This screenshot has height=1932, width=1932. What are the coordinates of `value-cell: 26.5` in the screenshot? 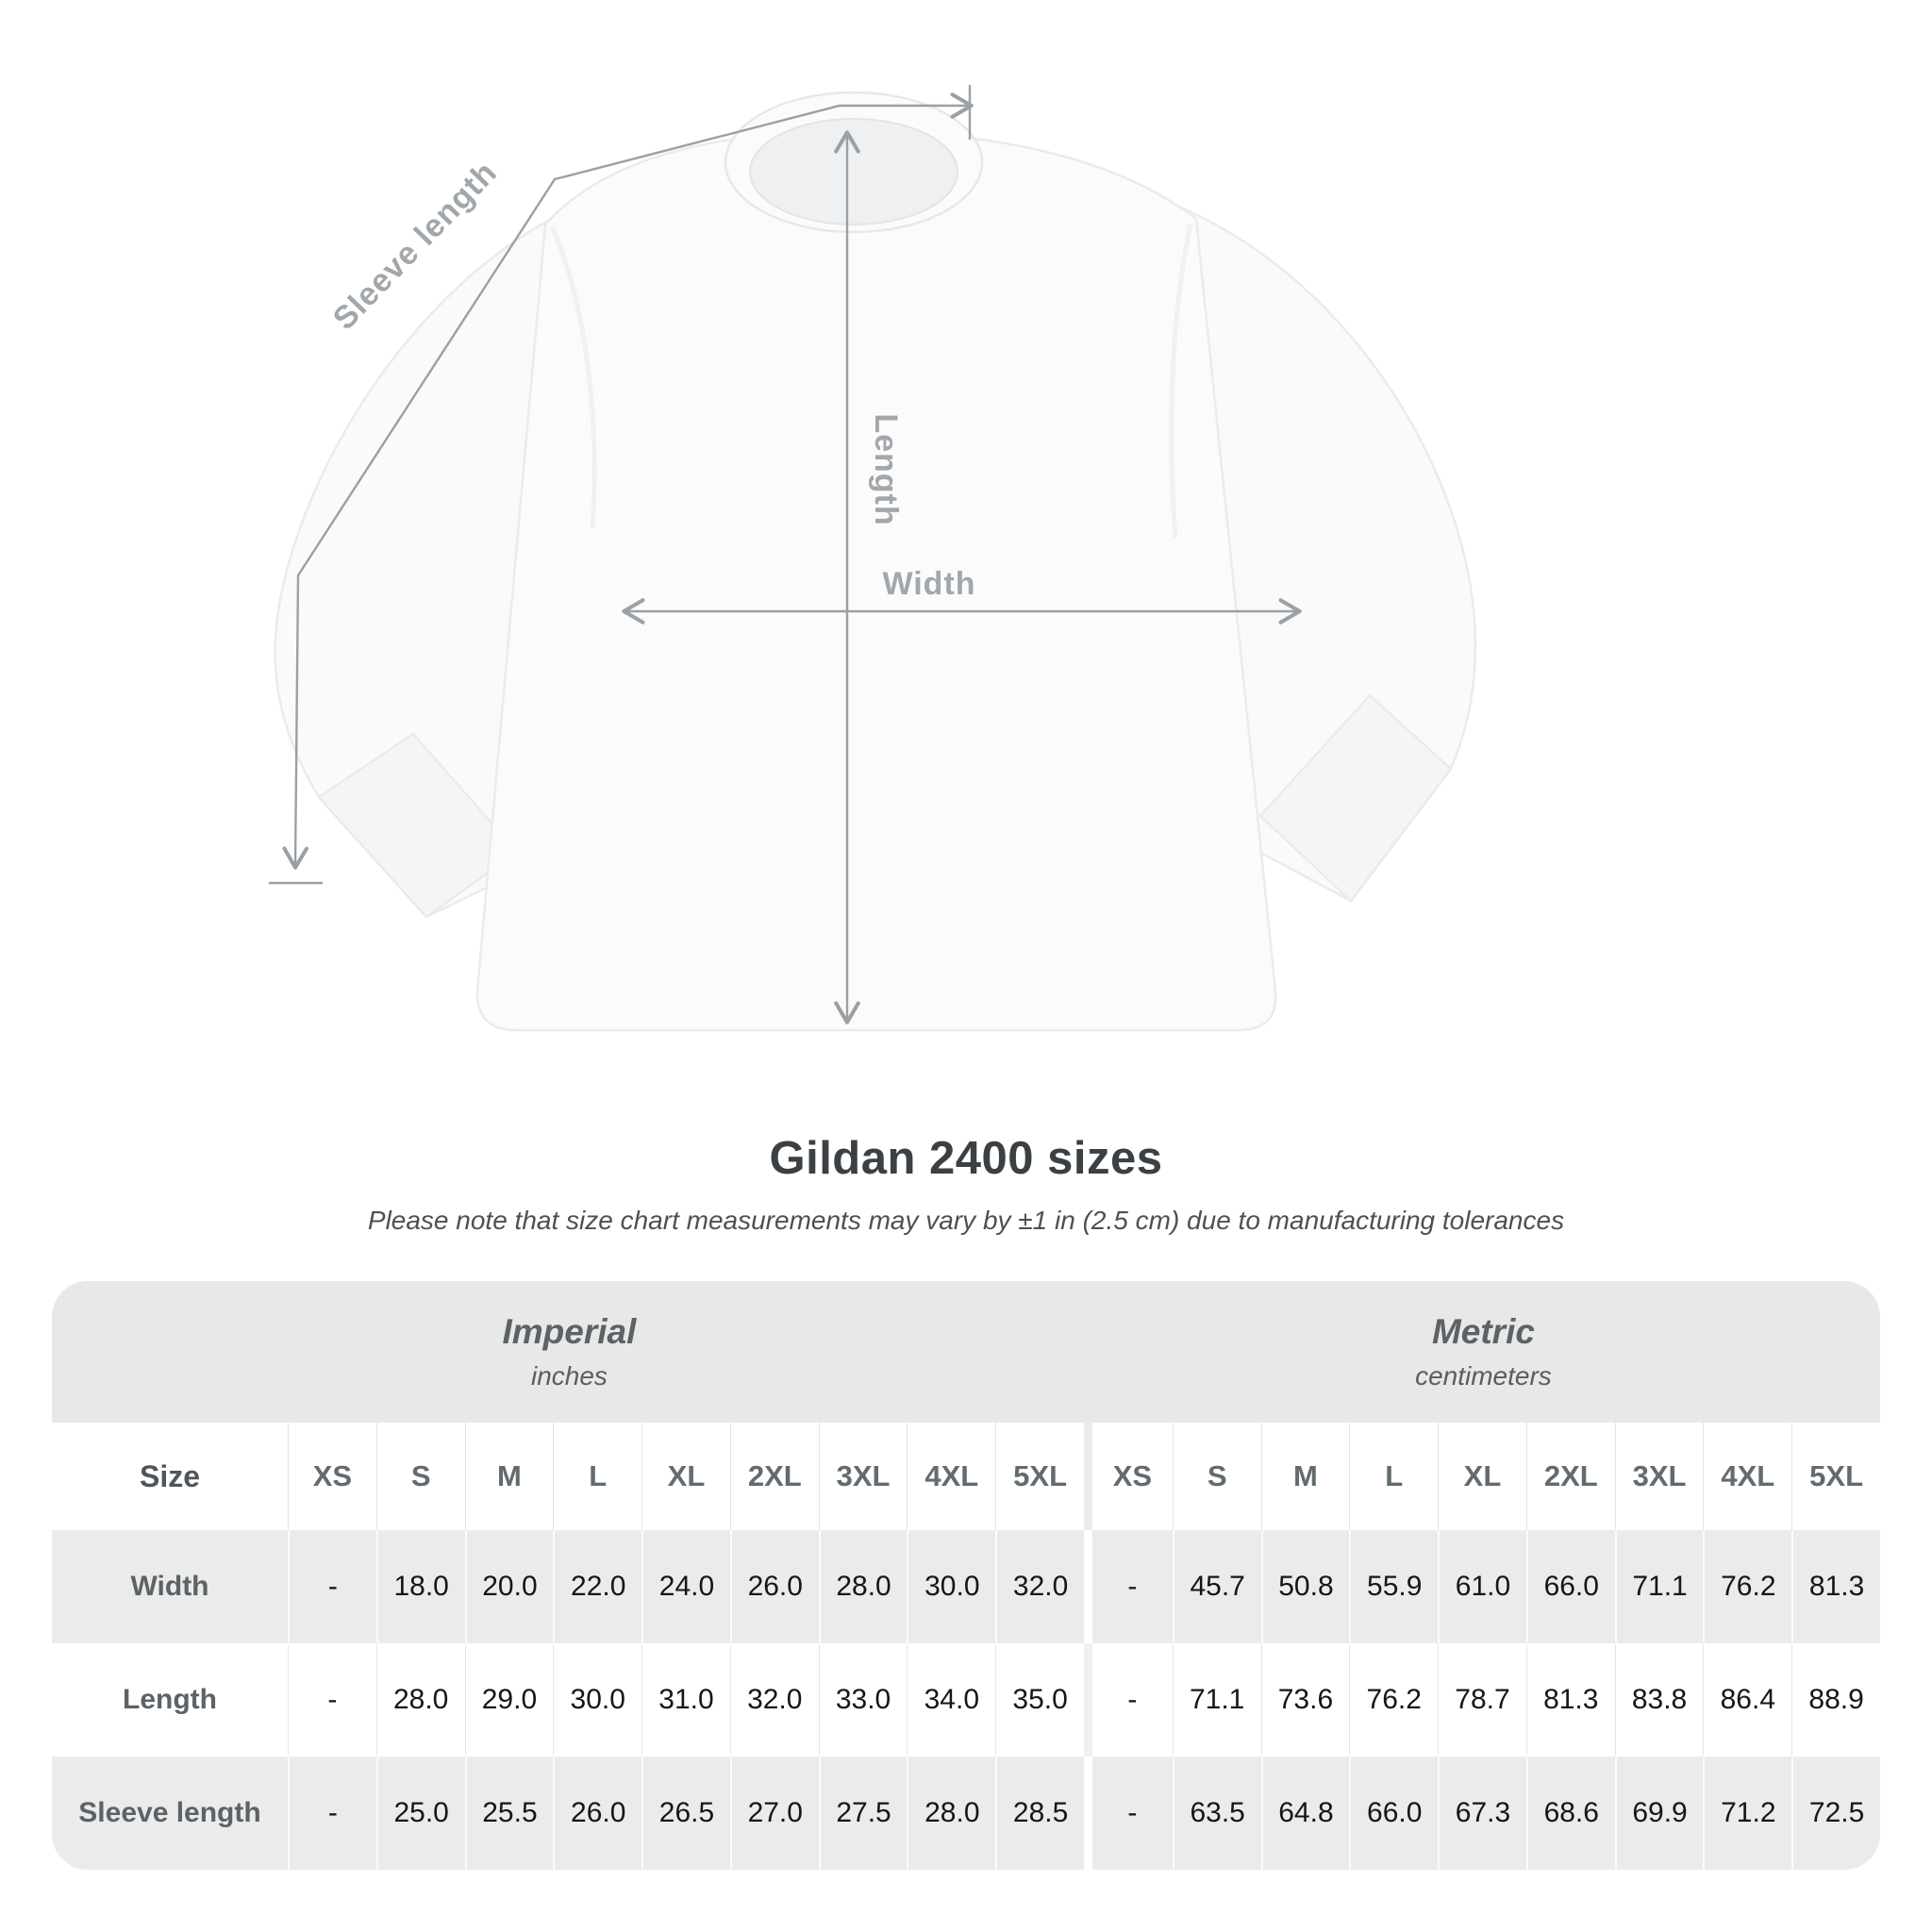 It's located at (686, 1814).